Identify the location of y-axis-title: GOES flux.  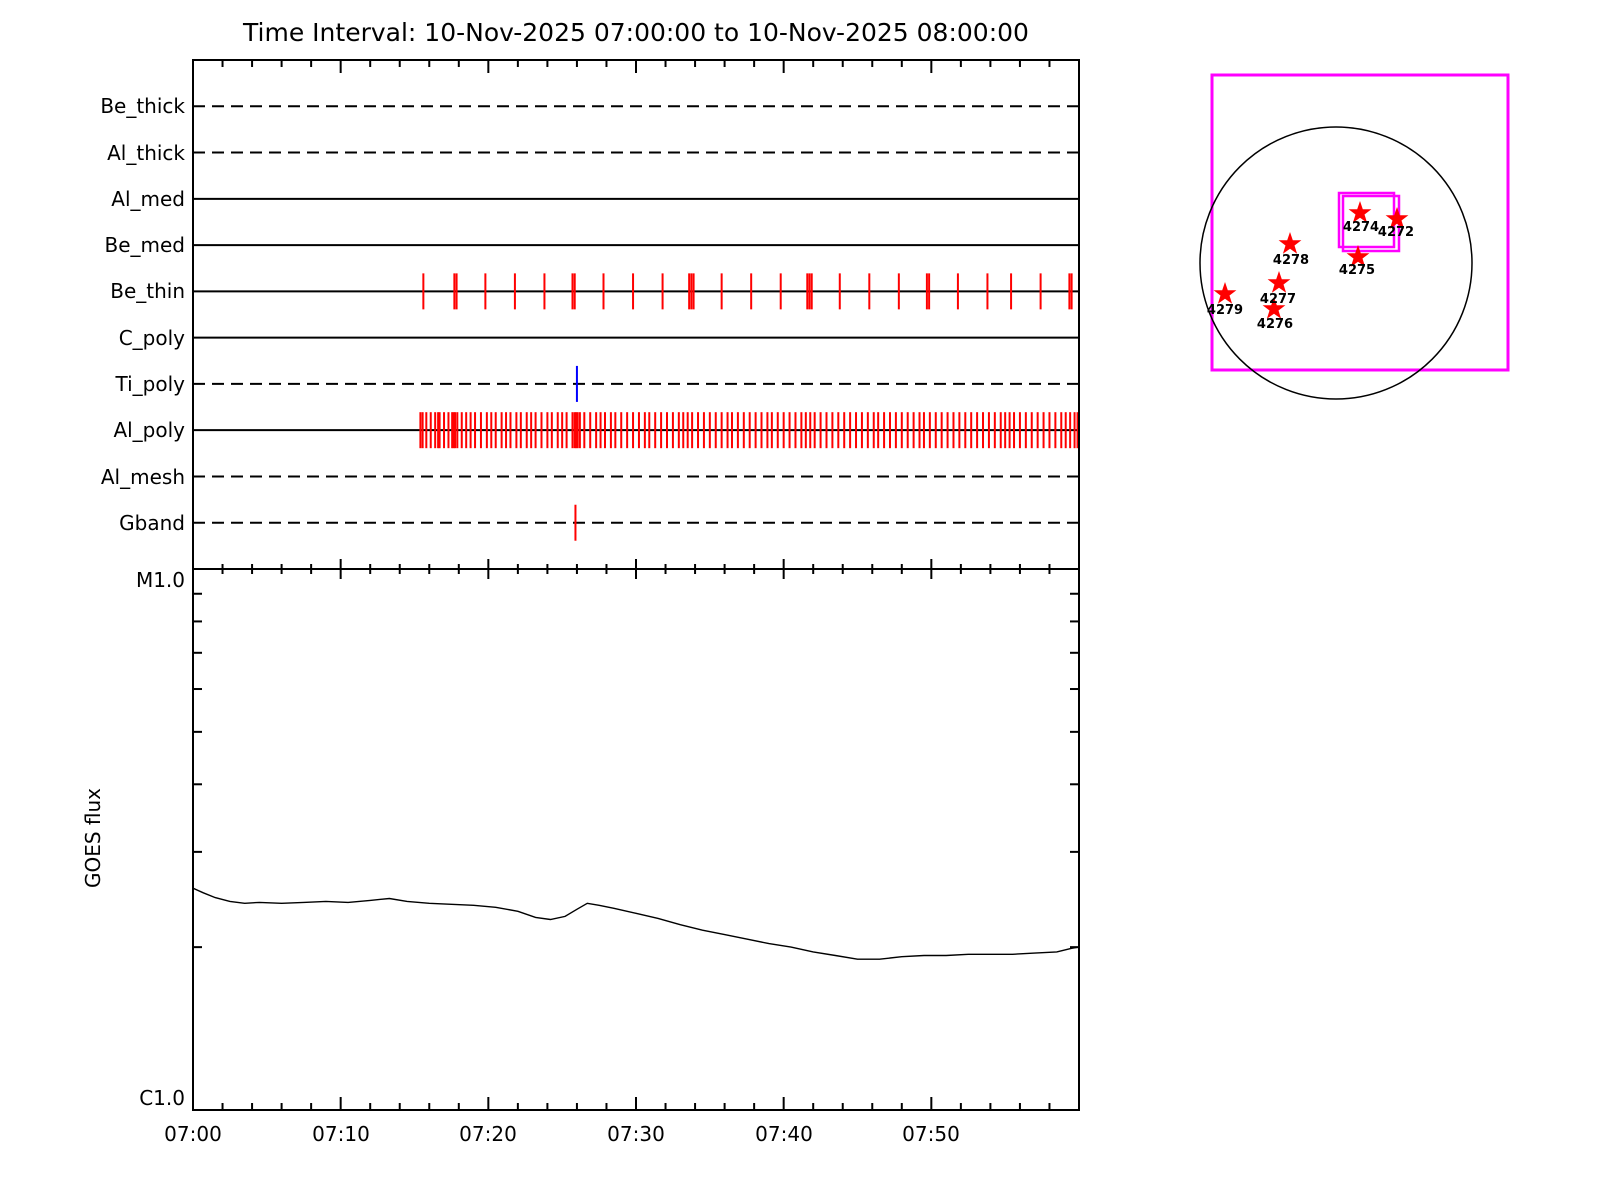
(93, 838).